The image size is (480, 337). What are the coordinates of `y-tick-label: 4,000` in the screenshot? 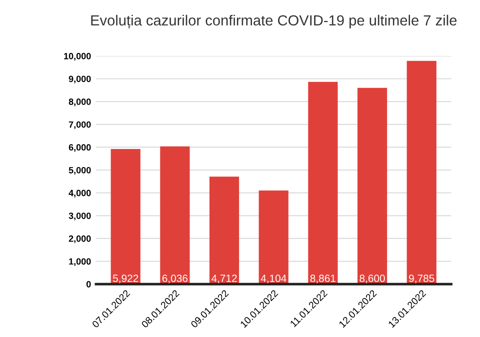 It's located at (79, 194).